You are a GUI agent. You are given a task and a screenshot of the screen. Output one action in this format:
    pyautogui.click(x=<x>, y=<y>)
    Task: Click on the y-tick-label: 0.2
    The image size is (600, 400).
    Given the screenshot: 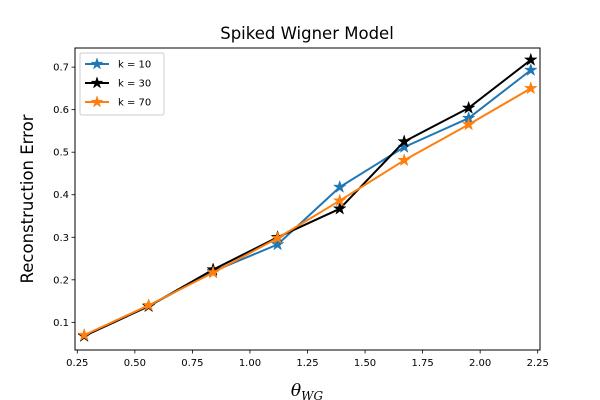 What is the action you would take?
    pyautogui.click(x=61, y=280)
    